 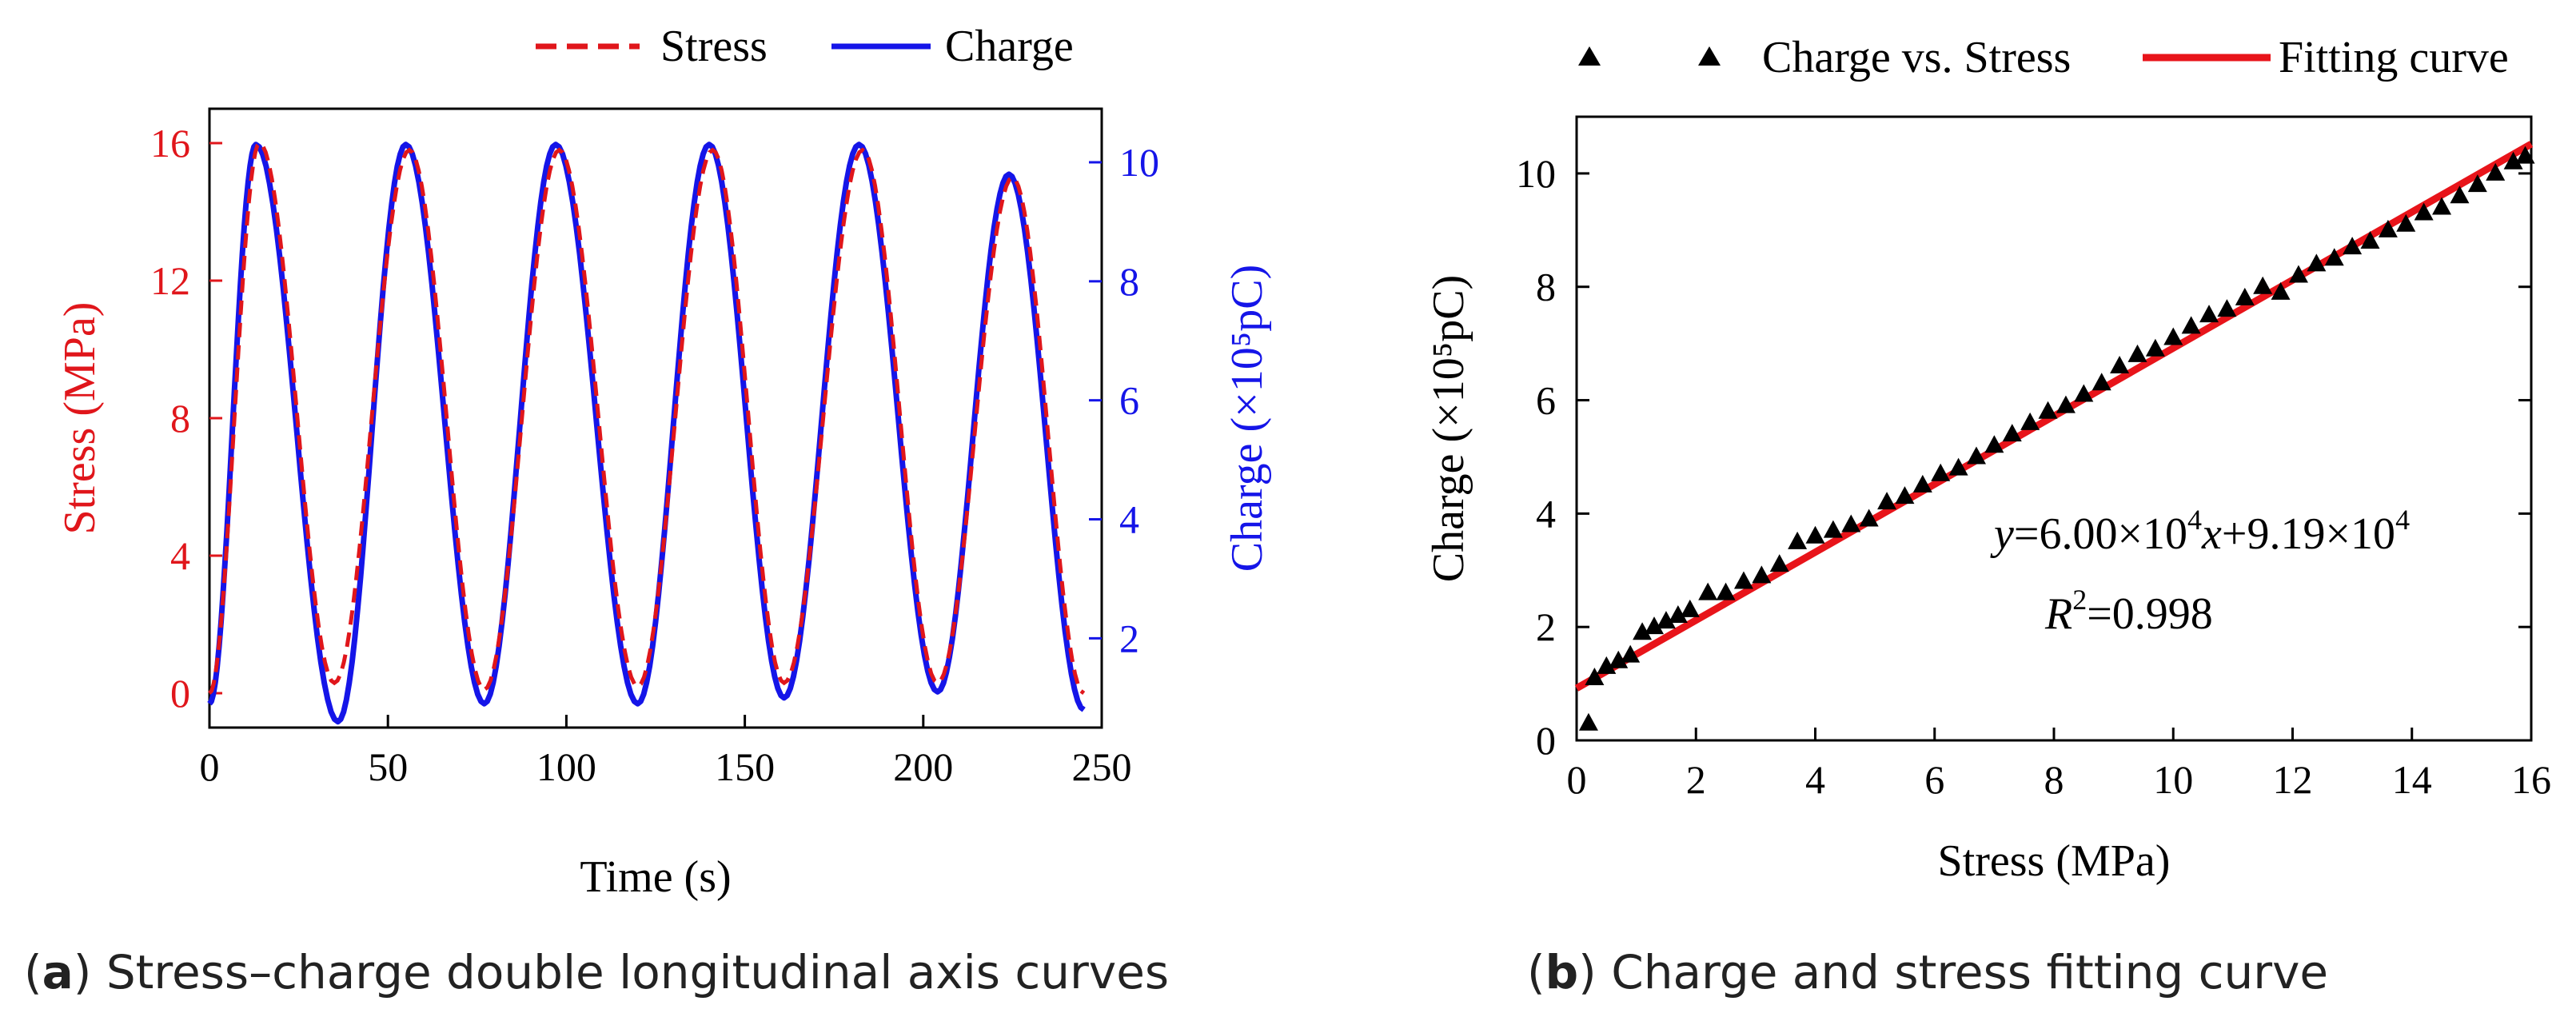 I want to click on legend-b: Charge vs. Stress Fitting curve, so click(x=2043, y=57).